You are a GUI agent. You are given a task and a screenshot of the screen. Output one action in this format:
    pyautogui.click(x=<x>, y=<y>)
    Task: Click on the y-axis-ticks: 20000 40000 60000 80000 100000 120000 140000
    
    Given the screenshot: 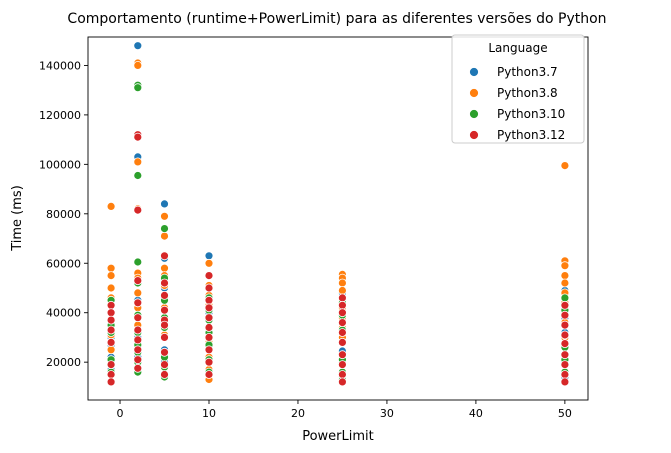 What is the action you would take?
    pyautogui.click(x=63, y=214)
    